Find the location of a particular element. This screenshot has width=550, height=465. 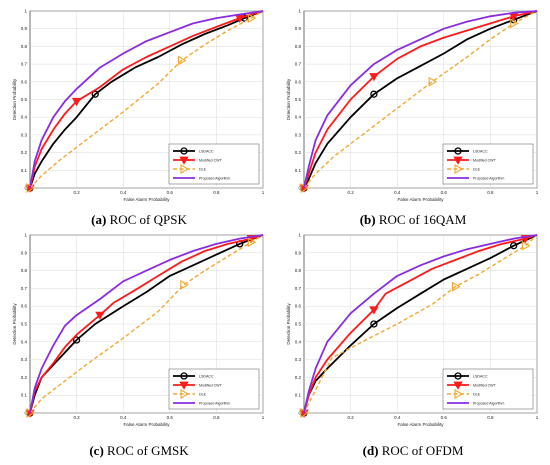

gmsk-ytick-label: 1 is located at coordinates (25, 235).